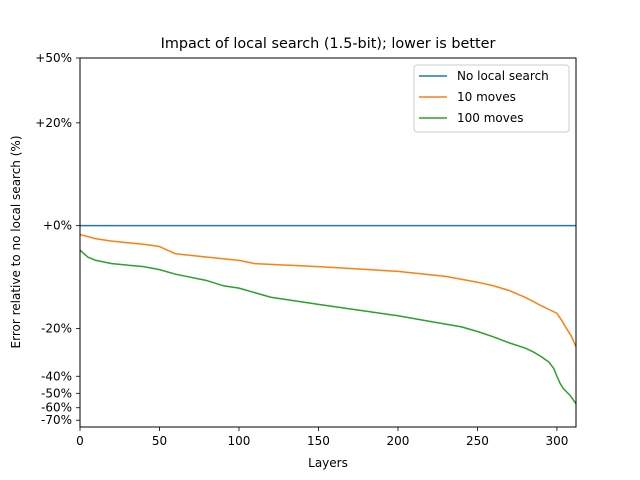 This screenshot has height=480, width=640. I want to click on legend-box, so click(491, 98).